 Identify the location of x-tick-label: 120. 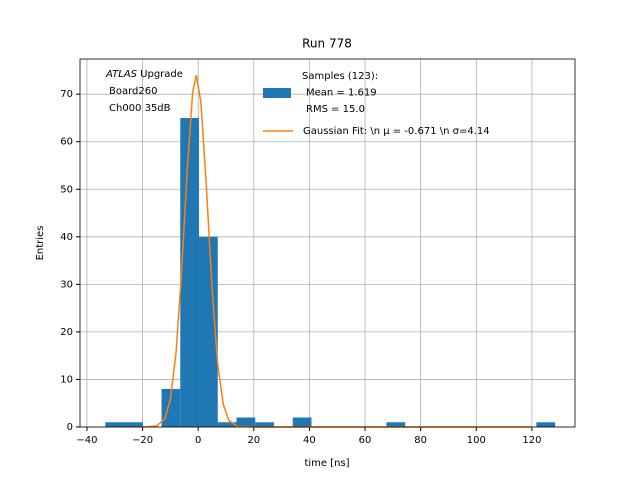
(531, 440).